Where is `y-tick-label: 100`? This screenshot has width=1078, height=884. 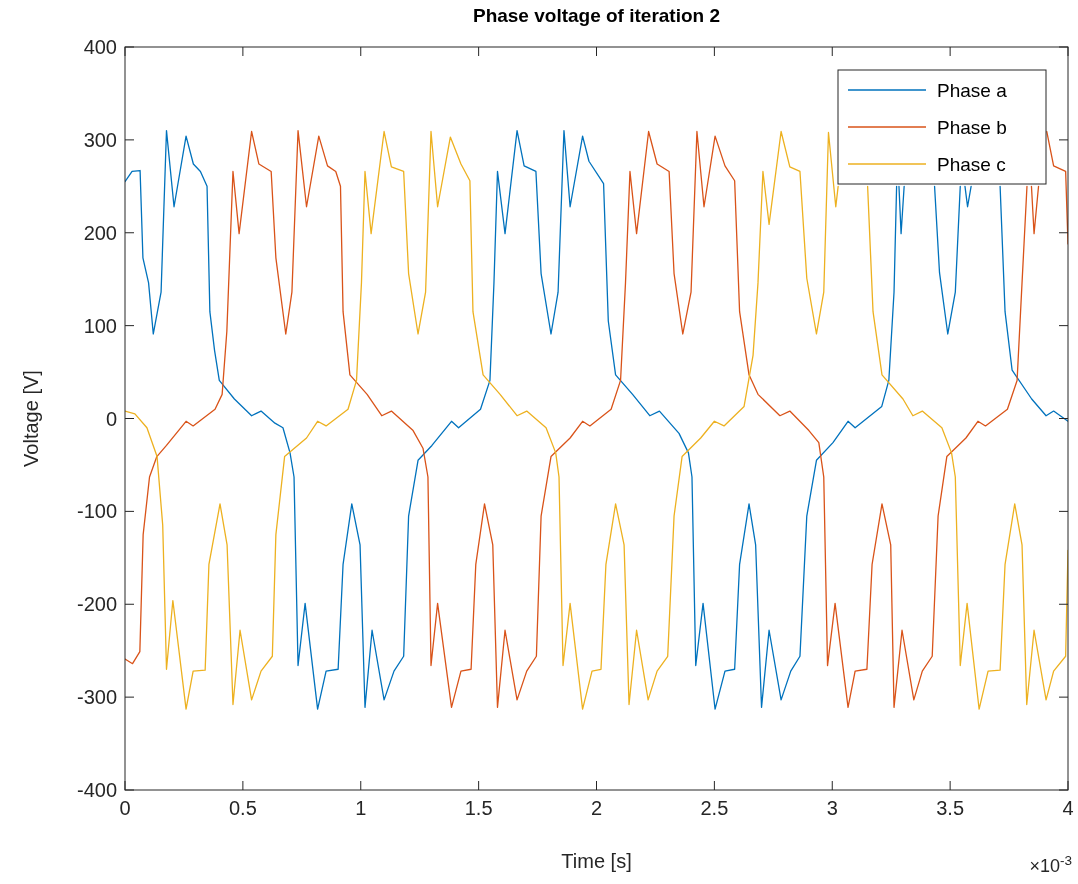
y-tick-label: 100 is located at coordinates (100, 325).